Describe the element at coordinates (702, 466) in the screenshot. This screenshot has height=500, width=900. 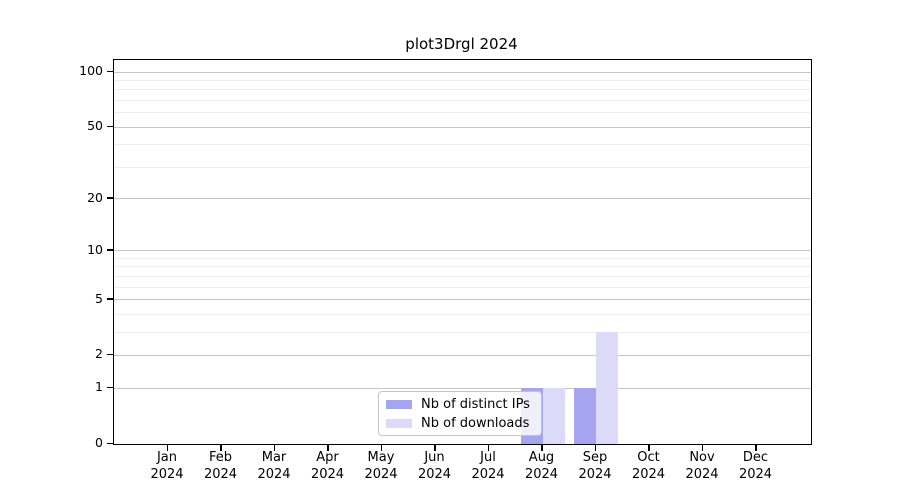
I see `x-tick-label: Nov 2024` at that location.